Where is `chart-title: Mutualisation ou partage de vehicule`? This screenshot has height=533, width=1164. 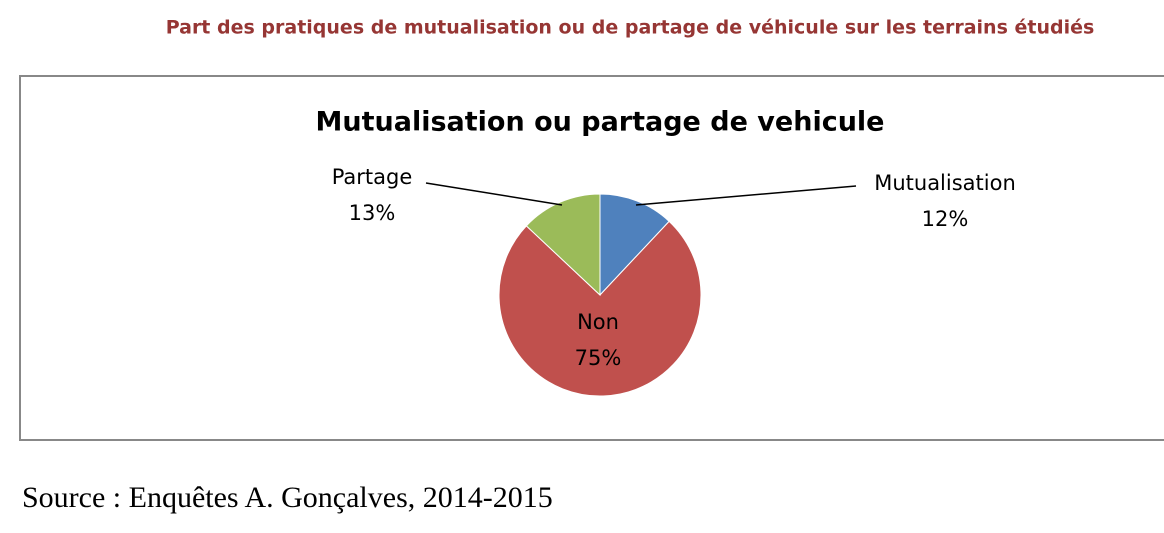 chart-title: Mutualisation ou partage de vehicule is located at coordinates (600, 122).